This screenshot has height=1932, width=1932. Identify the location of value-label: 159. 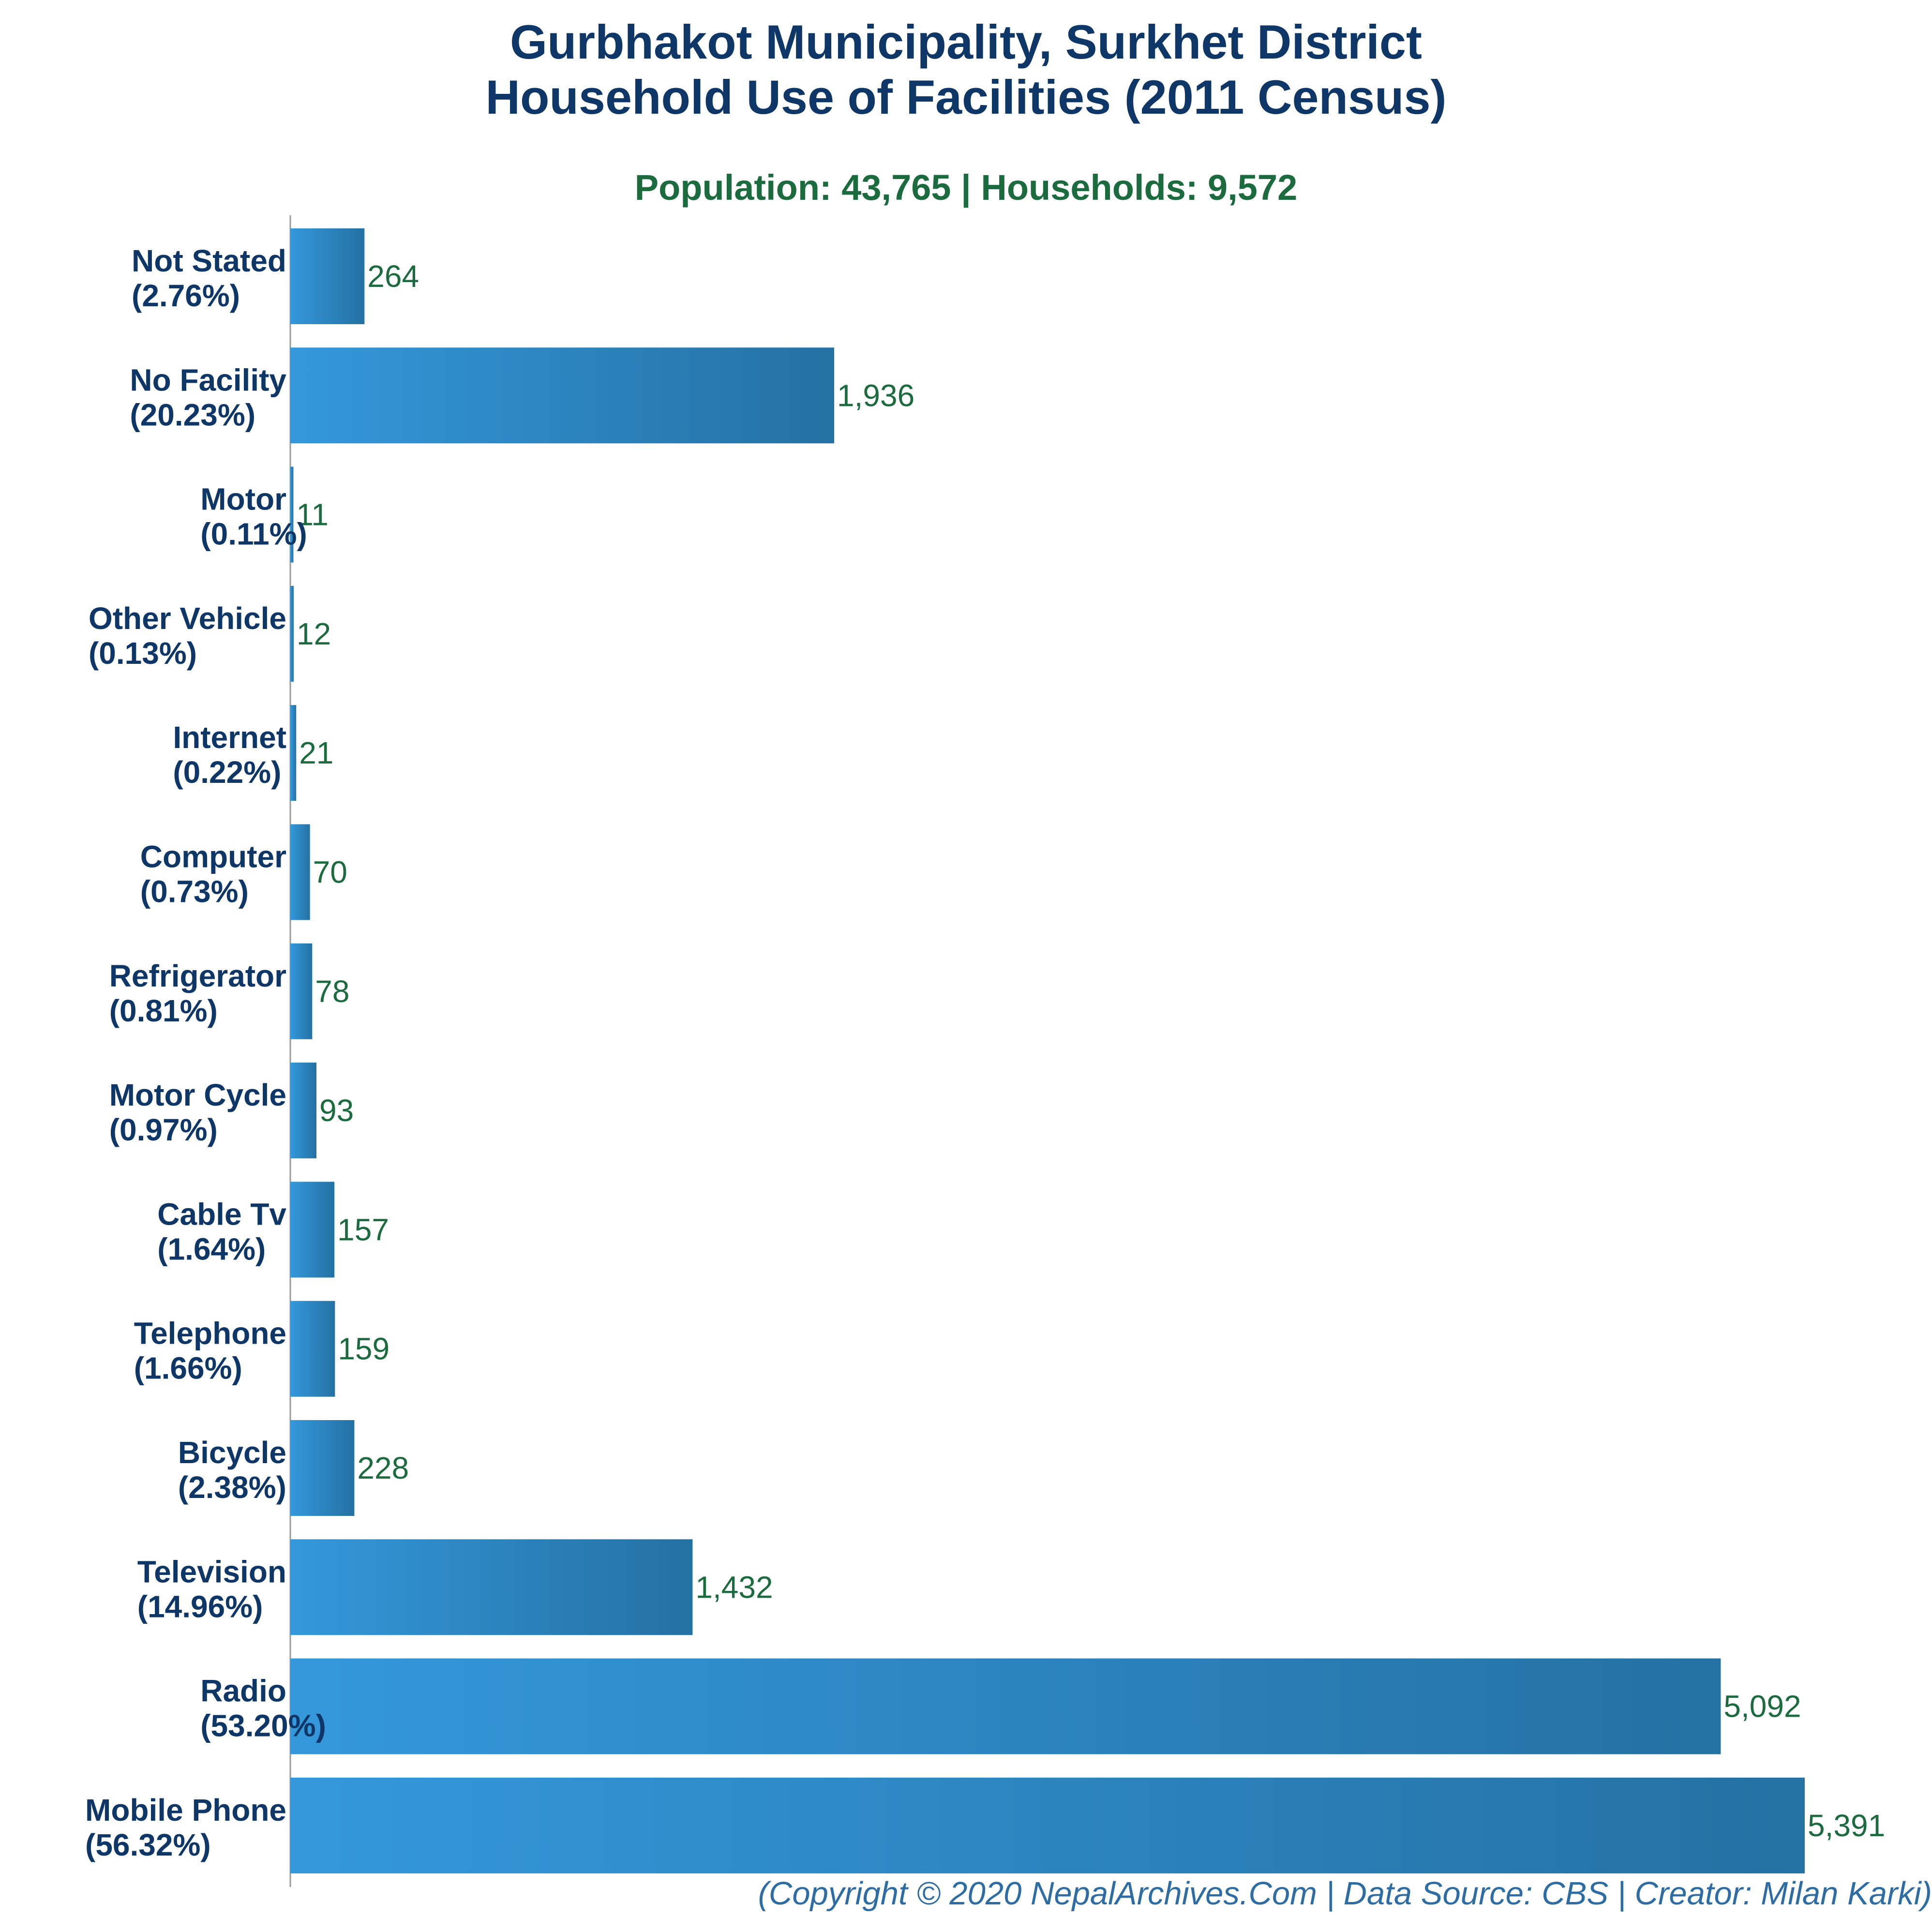
(363, 1349).